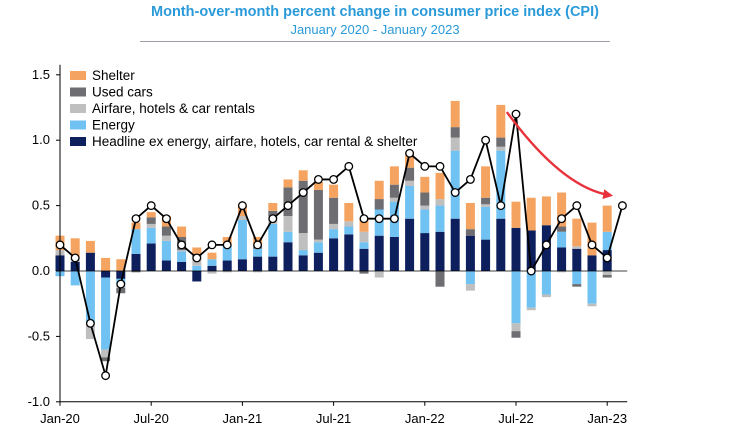 The image size is (750, 430). I want to click on x-tick-label: Jan-20, so click(60, 418).